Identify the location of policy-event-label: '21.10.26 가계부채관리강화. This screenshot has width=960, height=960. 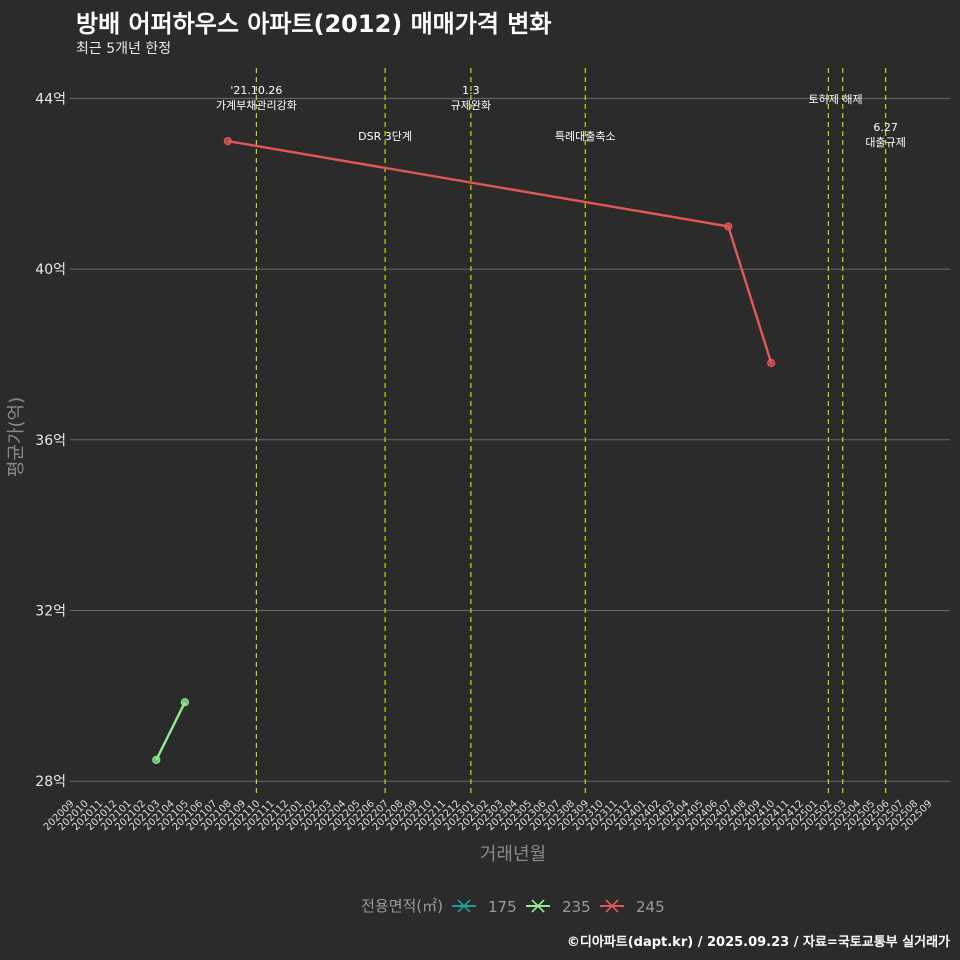
(256, 98).